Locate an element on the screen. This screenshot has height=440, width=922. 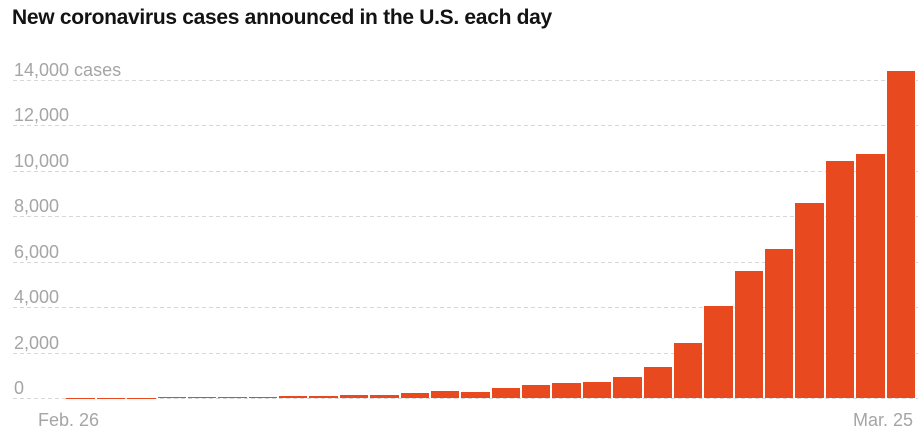
y-axis-tick-label-0: 0 is located at coordinates (19, 388).